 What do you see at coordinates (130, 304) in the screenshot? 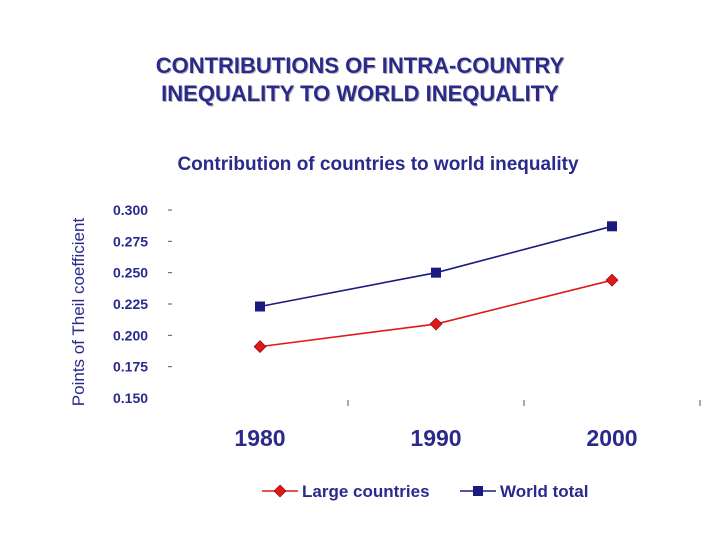
I see `y-tick-label: 0.225` at bounding box center [130, 304].